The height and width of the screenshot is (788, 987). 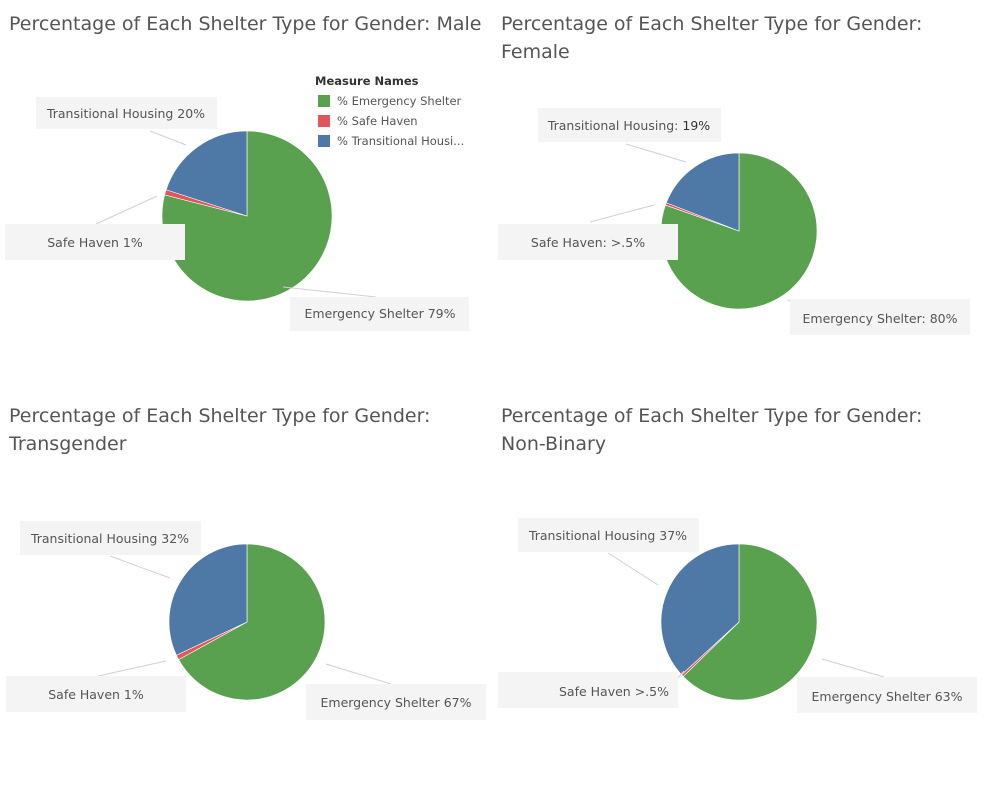 I want to click on data-label-emergency-shelter: Emergency Shelter: 80%, so click(x=880, y=318).